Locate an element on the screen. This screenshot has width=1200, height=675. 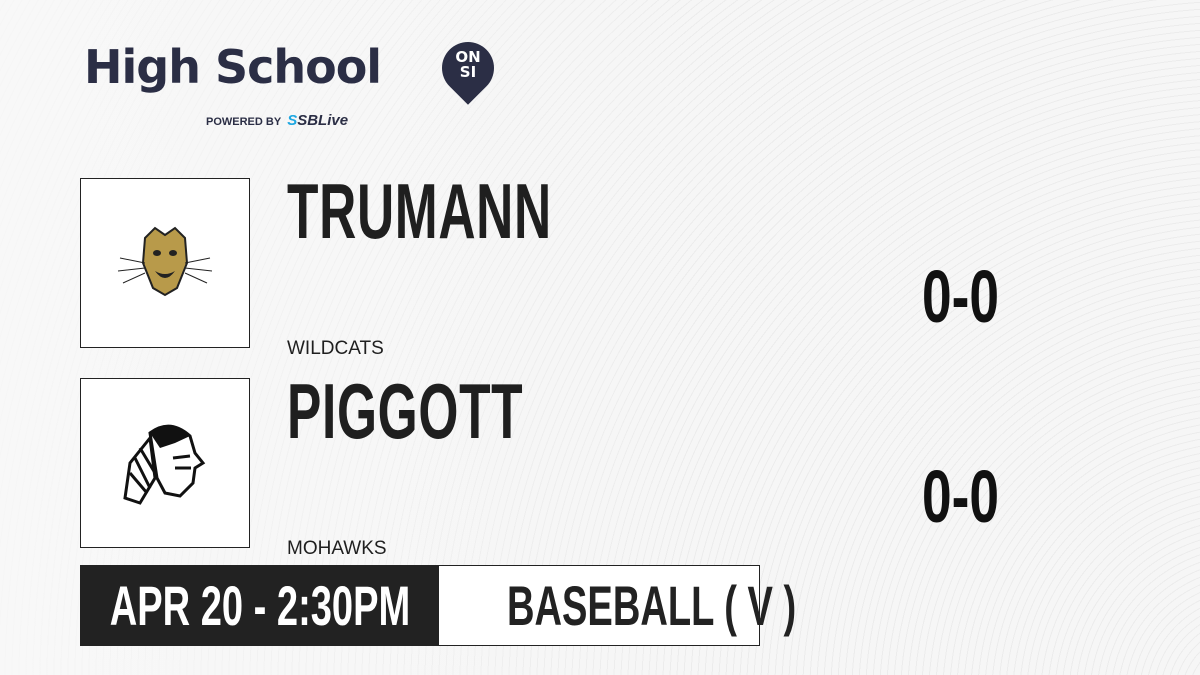
on-si-badge: ON SI is located at coordinates (468, 64).